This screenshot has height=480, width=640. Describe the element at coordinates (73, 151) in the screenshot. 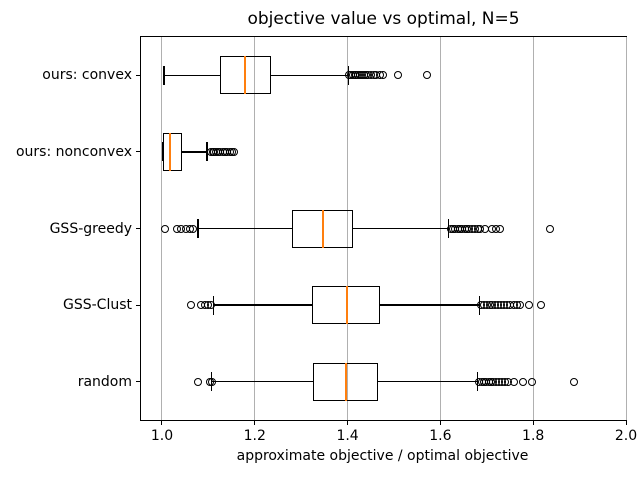

I see `y-tick-label: ours: nonconvex` at that location.